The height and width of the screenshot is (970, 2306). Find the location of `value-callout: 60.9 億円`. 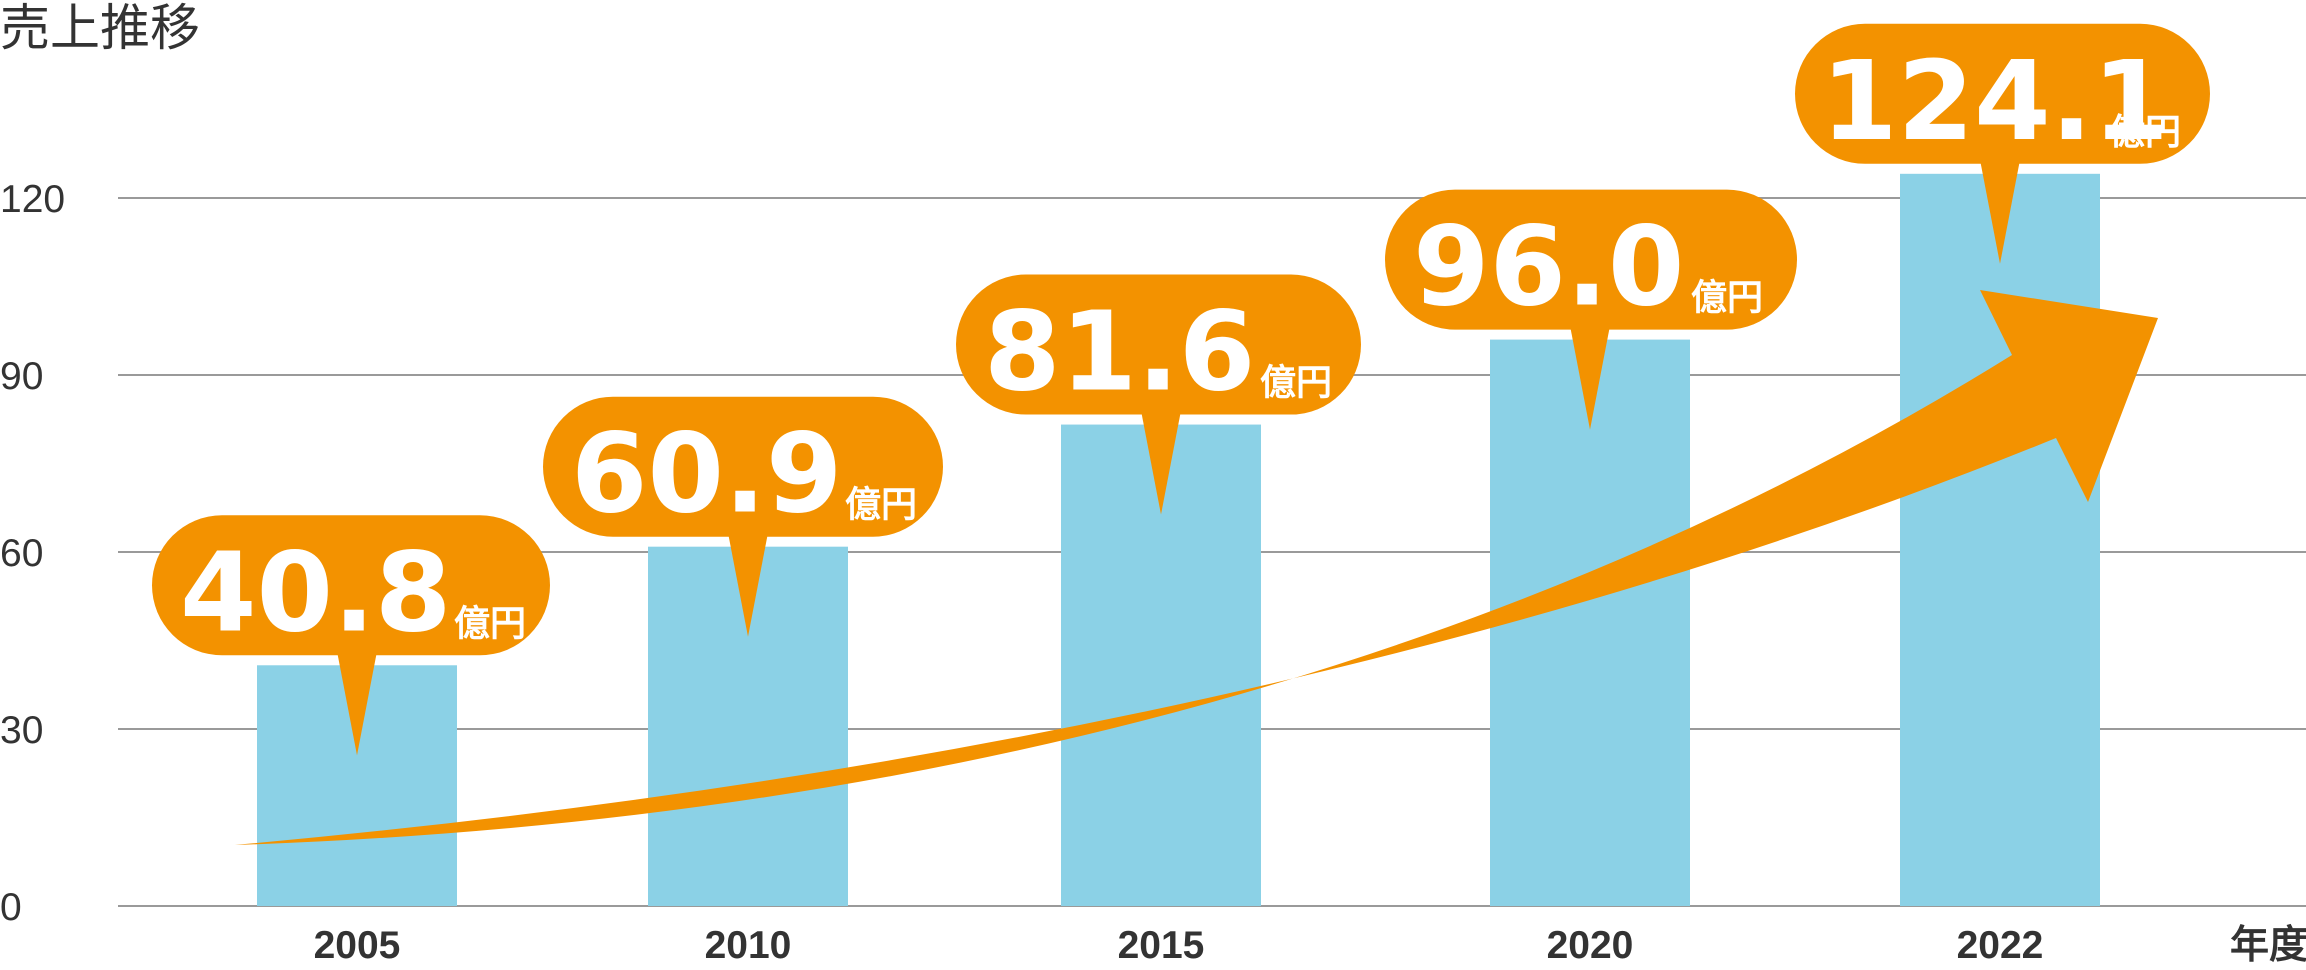

value-callout: 60.9 億円 is located at coordinates (743, 516).